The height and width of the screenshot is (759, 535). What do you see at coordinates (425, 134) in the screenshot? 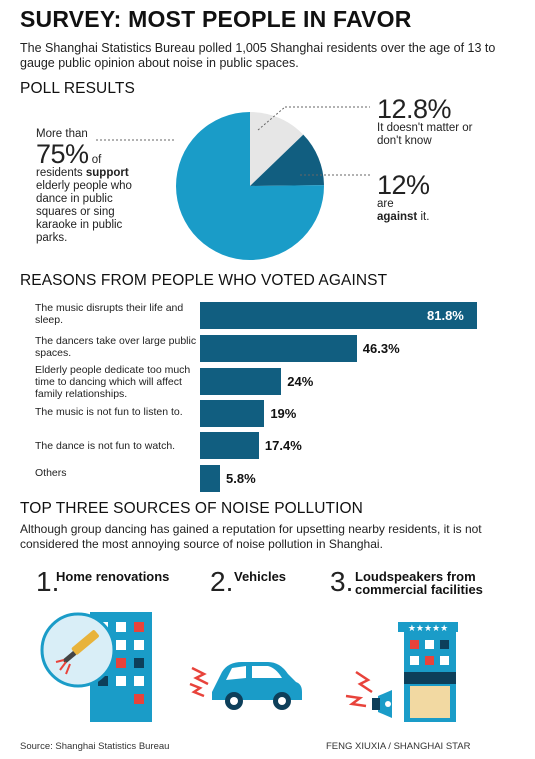
I see `dontcare-text: It doesn't matter or don't know` at bounding box center [425, 134].